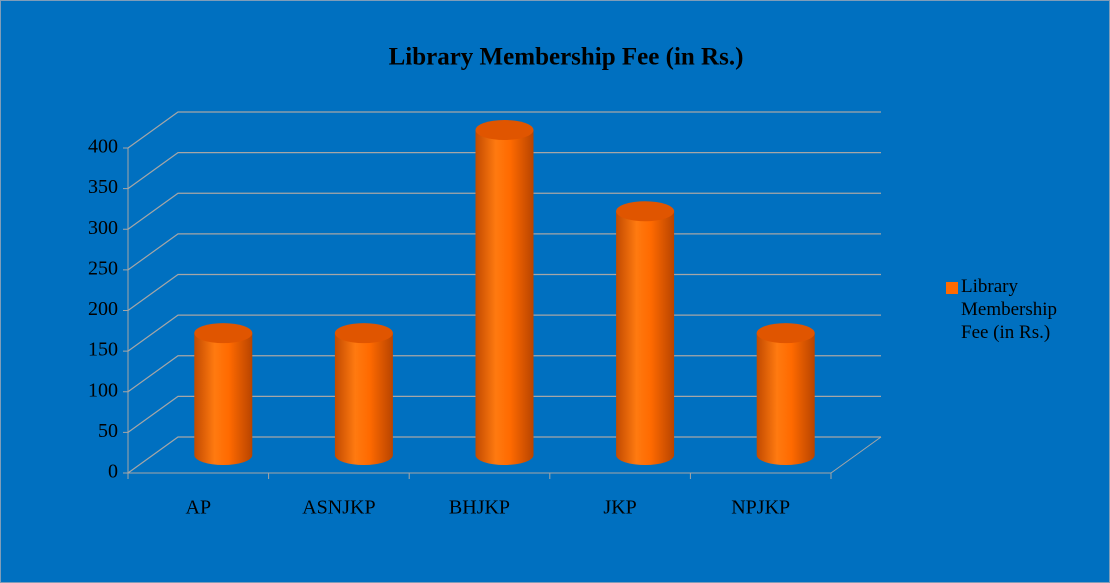 This screenshot has width=1110, height=583. Describe the element at coordinates (103, 147) in the screenshot. I see `y-tick-label: 400` at that location.